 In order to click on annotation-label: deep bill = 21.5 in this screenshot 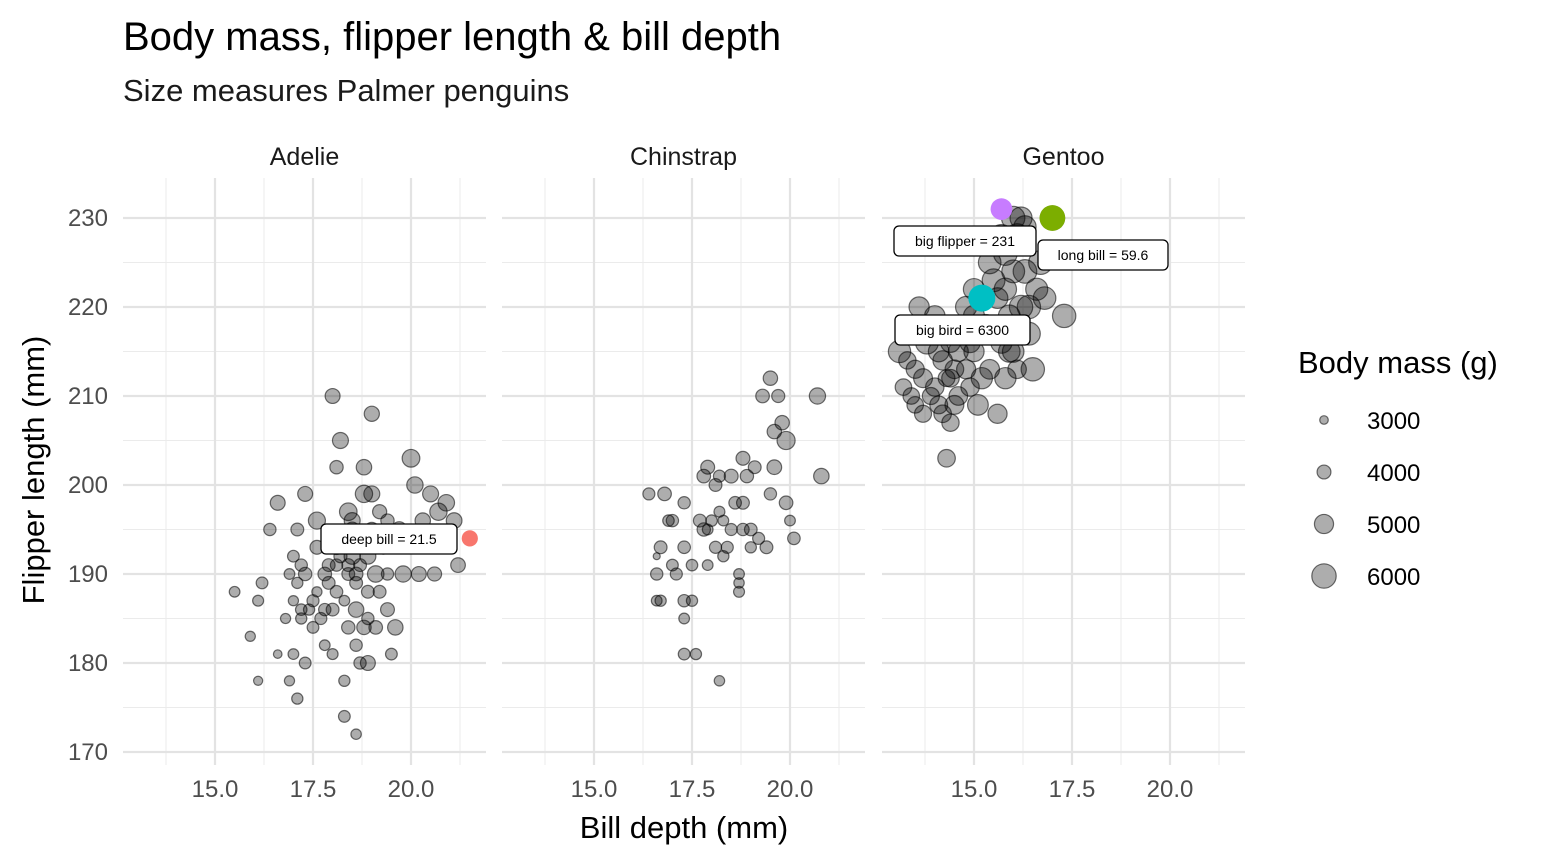, I will do `click(389, 539)`.